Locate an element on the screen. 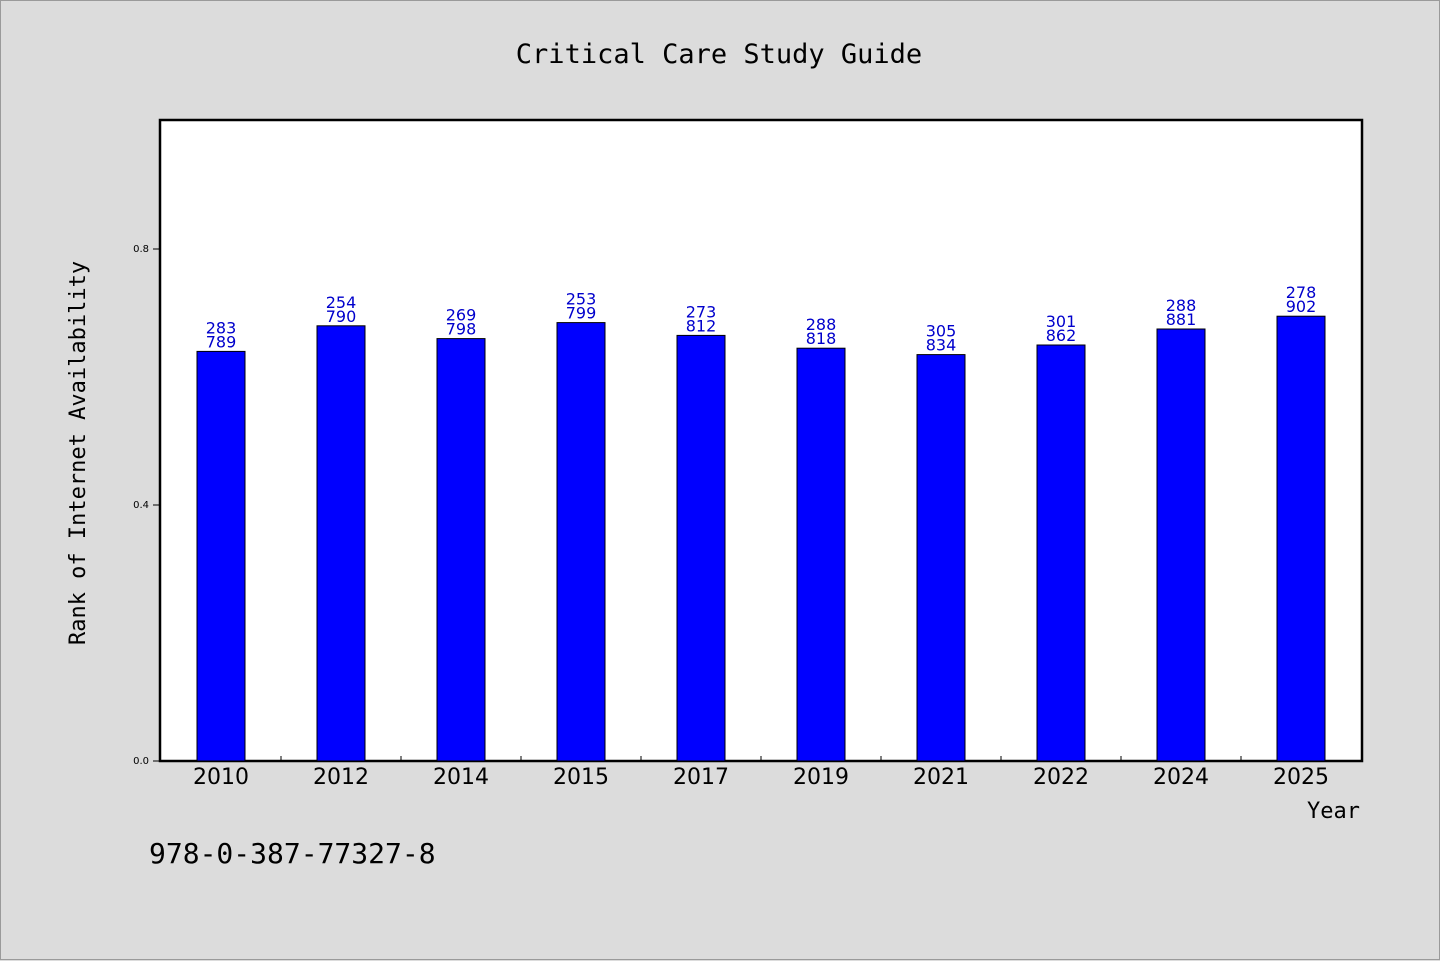 Image resolution: width=1440 pixels, height=961 pixels. y-tick-label: 0.0 is located at coordinates (141, 761).